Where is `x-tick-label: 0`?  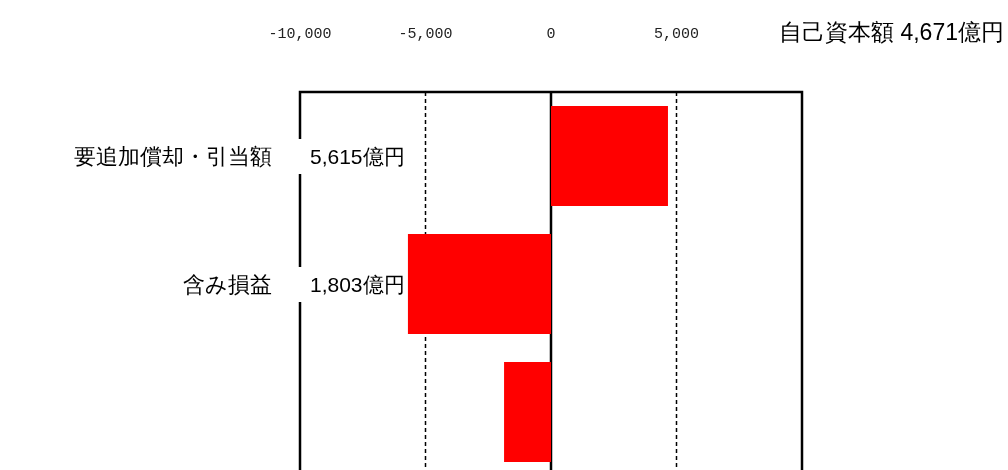
x-tick-label: 0 is located at coordinates (551, 34).